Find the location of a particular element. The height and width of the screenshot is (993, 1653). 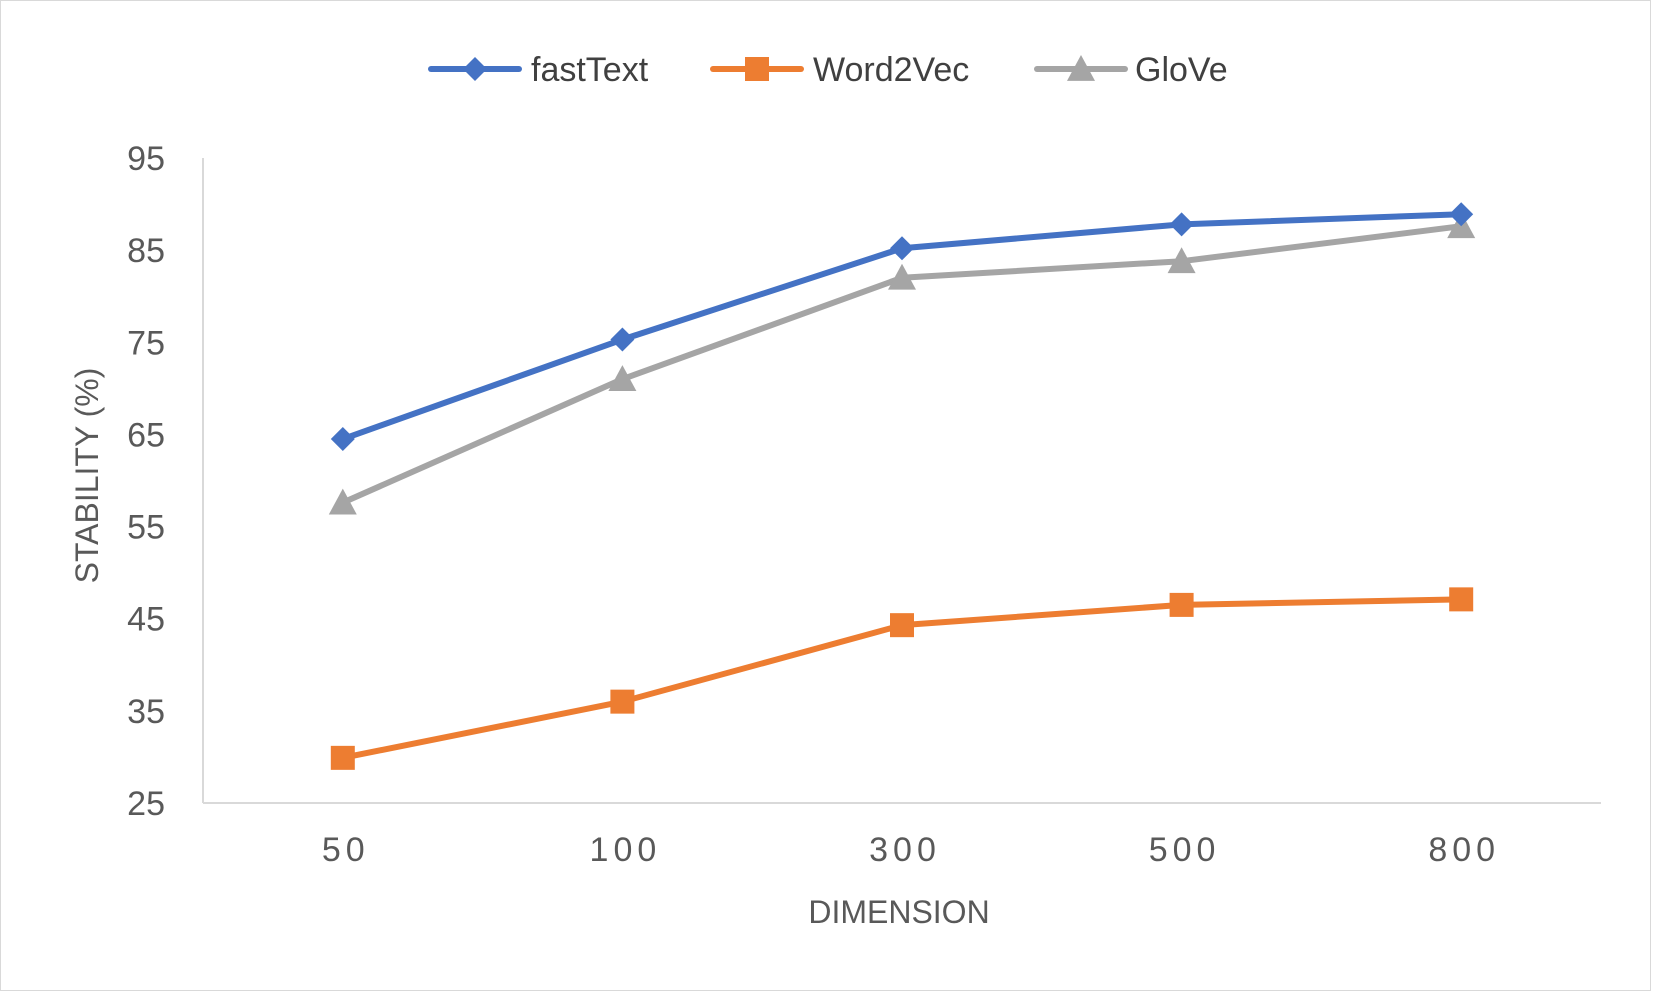

y-tick-label: 65 is located at coordinates (146, 435).